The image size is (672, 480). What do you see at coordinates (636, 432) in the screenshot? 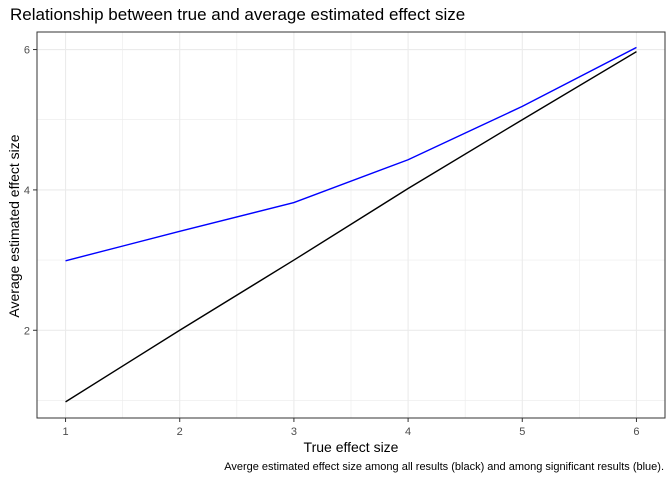
I see `x-tick-label: 6` at bounding box center [636, 432].